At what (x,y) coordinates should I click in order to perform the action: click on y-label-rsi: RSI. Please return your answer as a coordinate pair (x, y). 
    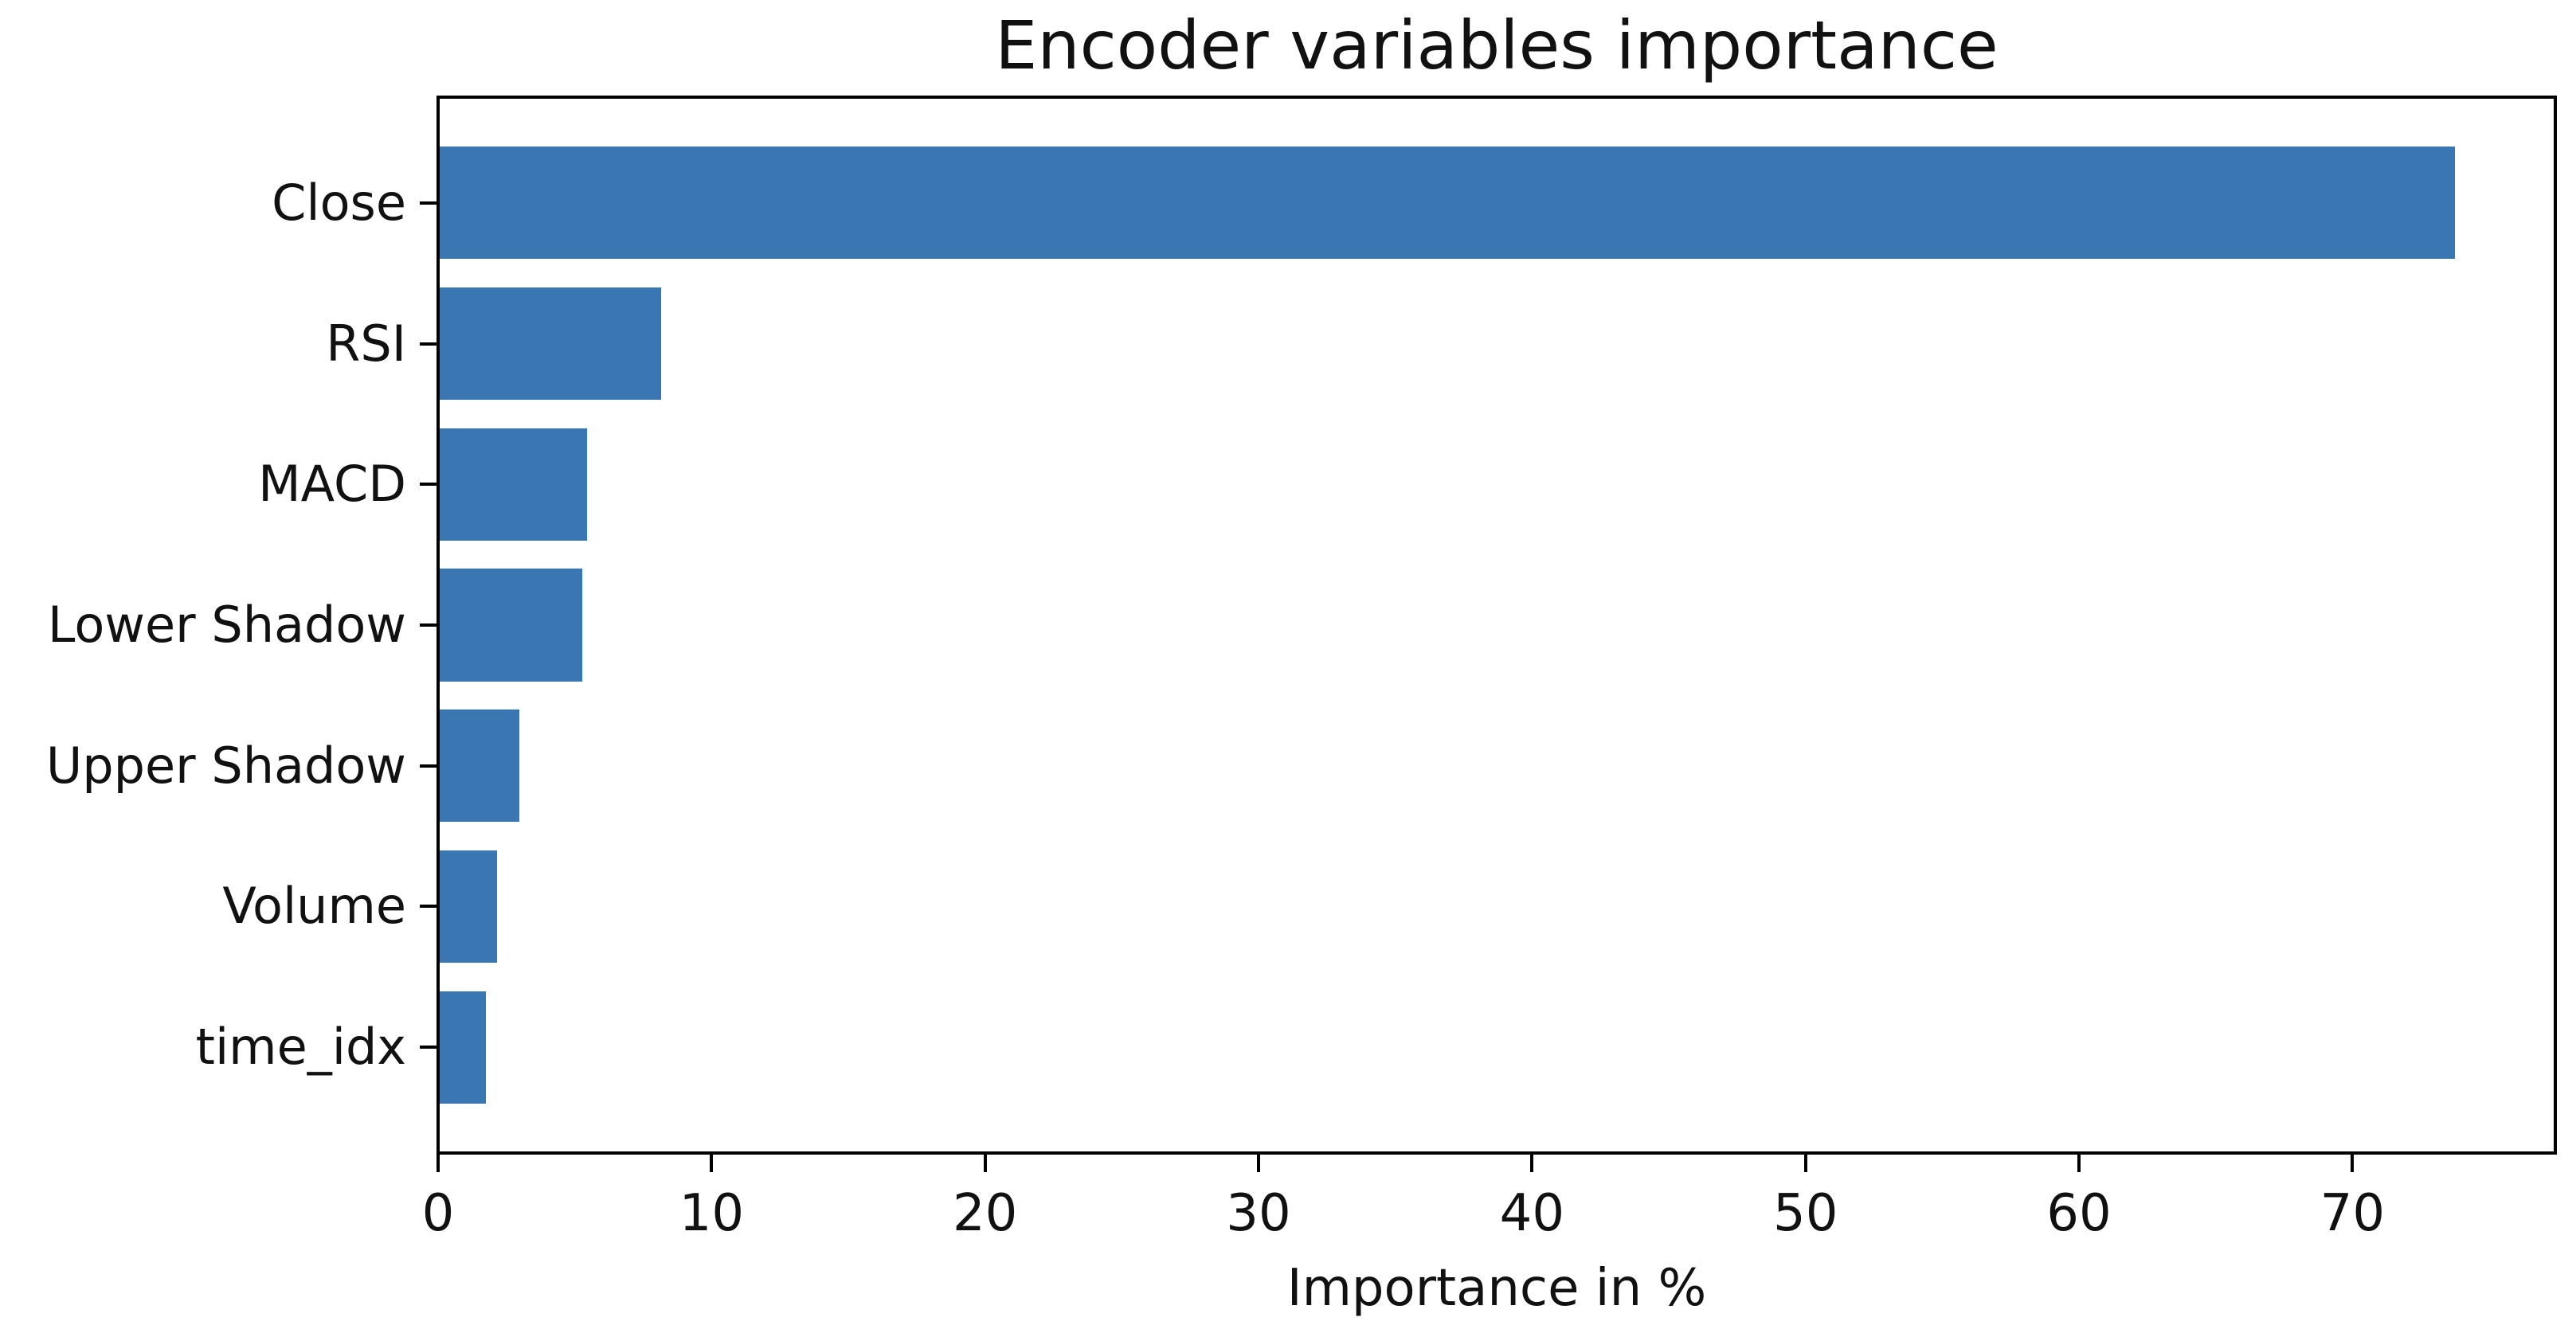
    Looking at the image, I should click on (366, 343).